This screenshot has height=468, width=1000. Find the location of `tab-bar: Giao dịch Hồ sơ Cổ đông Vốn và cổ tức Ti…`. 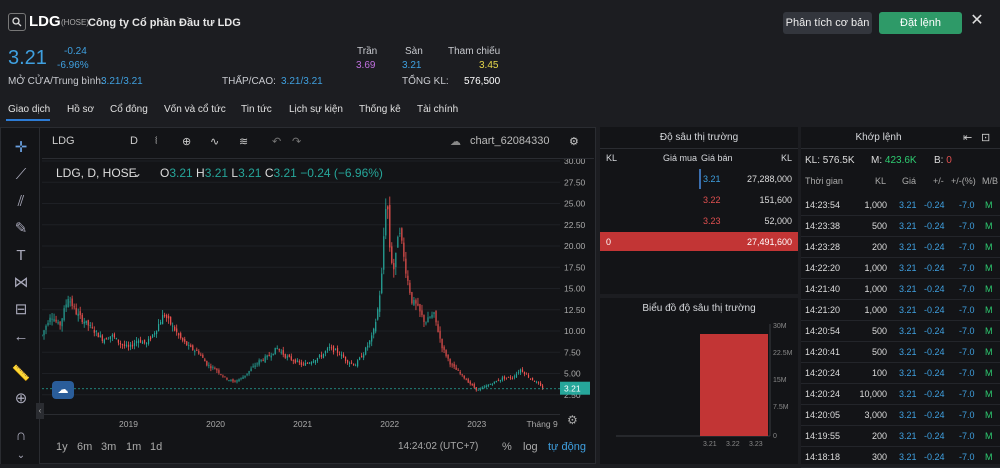

tab-bar: Giao dịch Hồ sơ Cổ đông Vốn và cổ tức Ti… is located at coordinates (500, 111).